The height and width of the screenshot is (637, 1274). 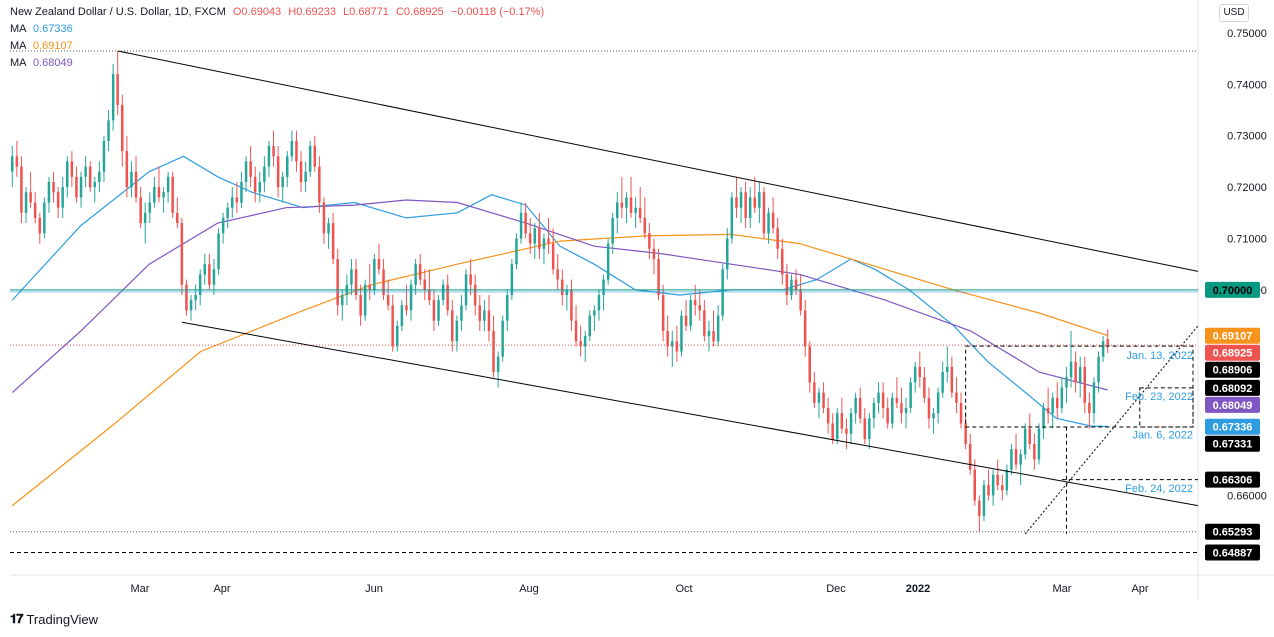 I want to click on ma2-legend: MA 0.69107, so click(x=41, y=46).